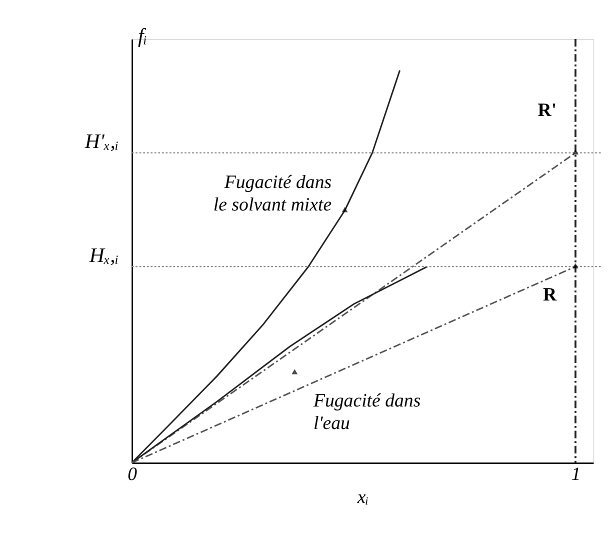 This screenshot has height=549, width=613. I want to click on annotation: R', so click(547, 111).